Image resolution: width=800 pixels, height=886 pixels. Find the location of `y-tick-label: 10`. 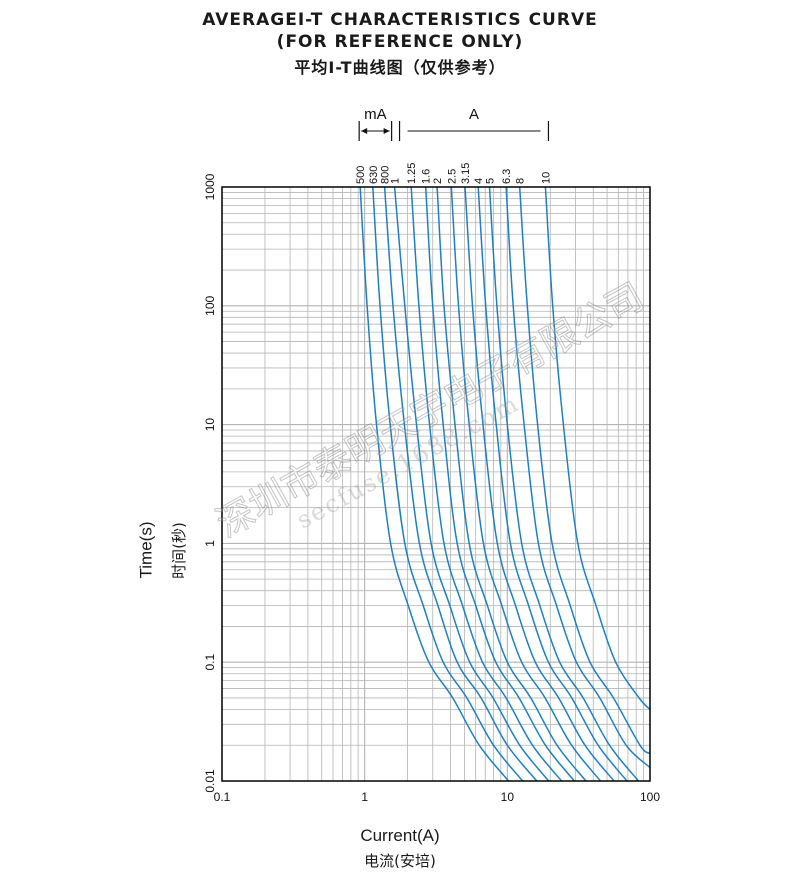

y-tick-label: 10 is located at coordinates (210, 425).